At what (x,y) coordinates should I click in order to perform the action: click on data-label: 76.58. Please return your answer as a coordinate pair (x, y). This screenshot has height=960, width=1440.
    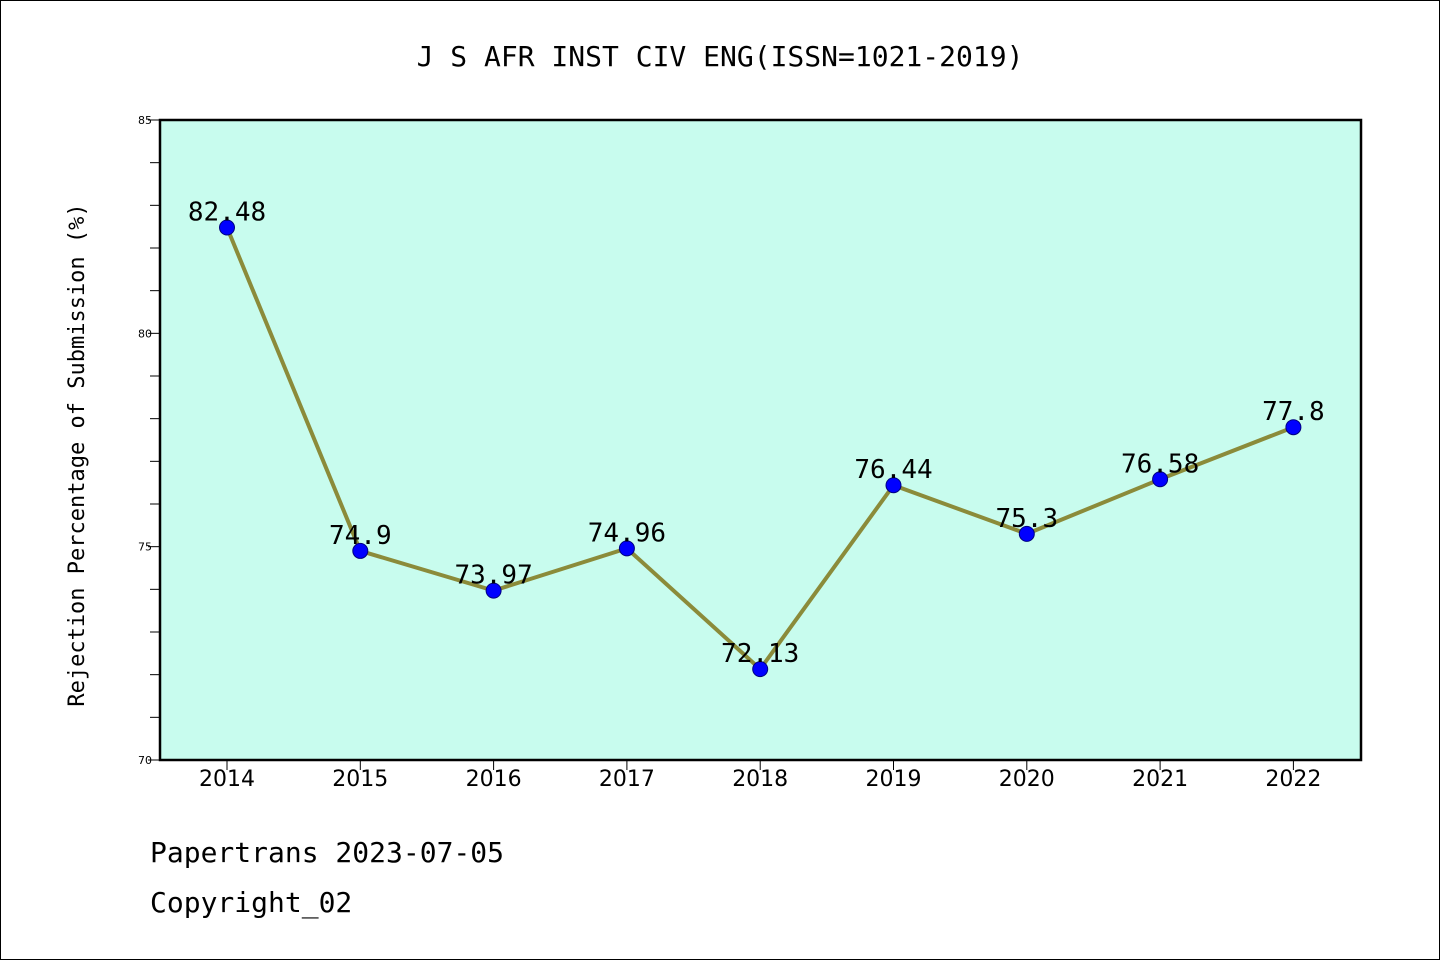
    Looking at the image, I should click on (1160, 464).